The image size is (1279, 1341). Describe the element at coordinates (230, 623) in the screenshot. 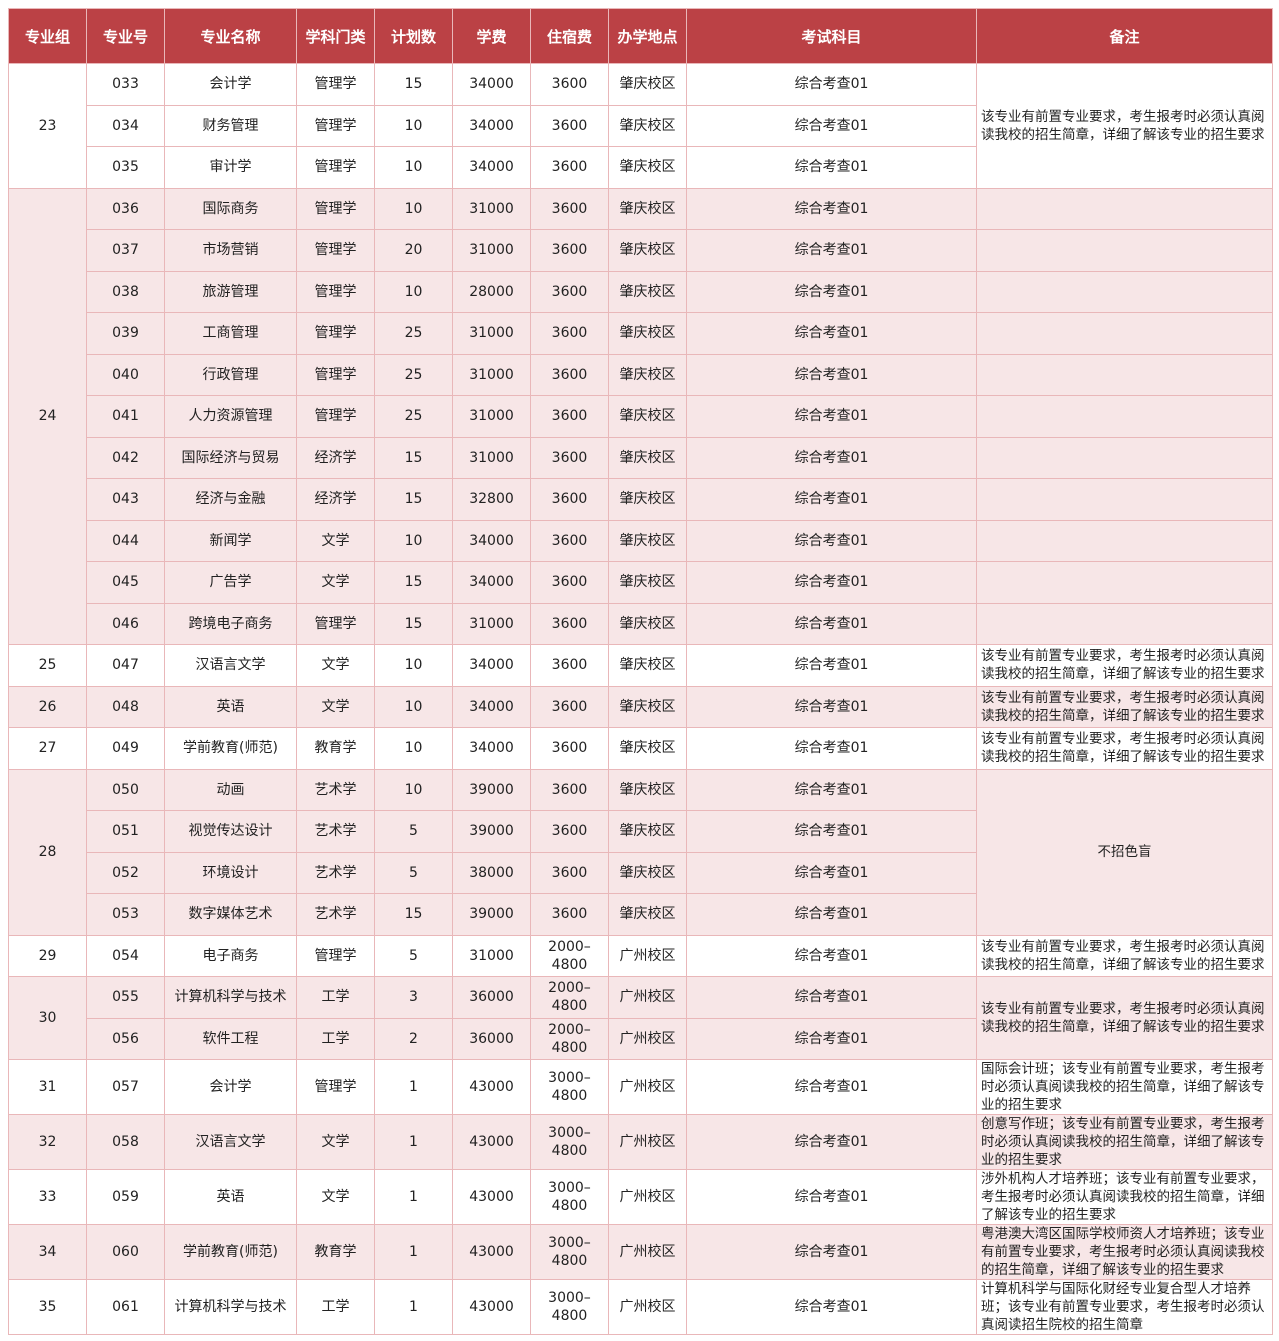

I see `major-name: 跨境电子商务` at that location.